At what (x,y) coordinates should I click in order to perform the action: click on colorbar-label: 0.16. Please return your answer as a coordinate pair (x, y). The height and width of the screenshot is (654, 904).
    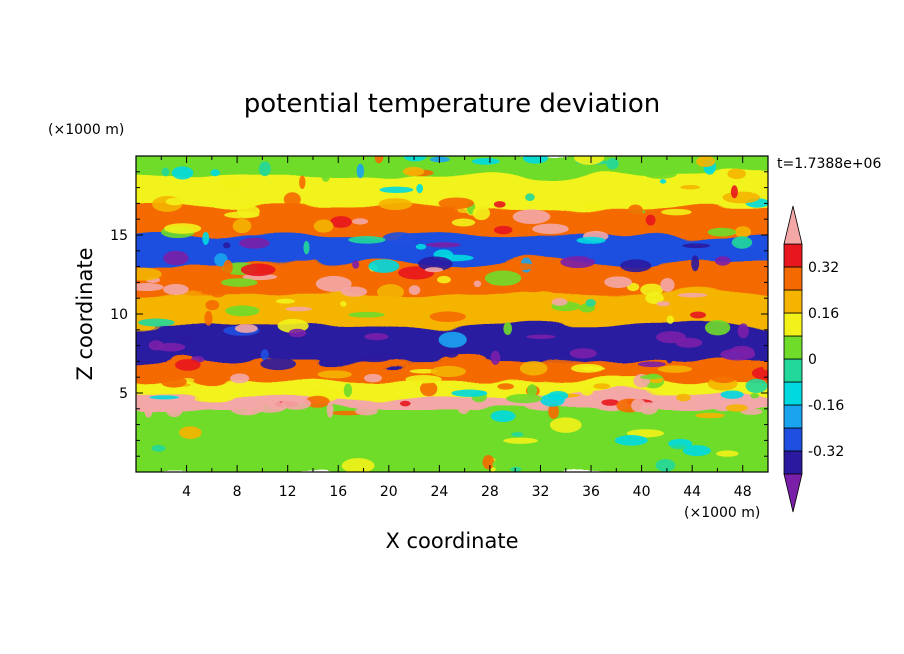
    Looking at the image, I should click on (823, 314).